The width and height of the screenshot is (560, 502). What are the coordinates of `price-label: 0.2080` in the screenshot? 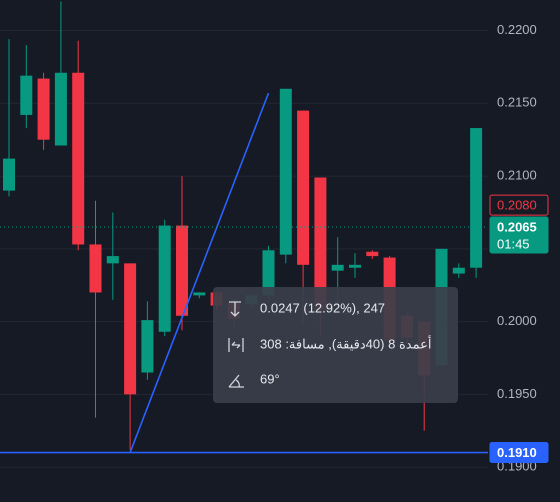 It's located at (517, 205).